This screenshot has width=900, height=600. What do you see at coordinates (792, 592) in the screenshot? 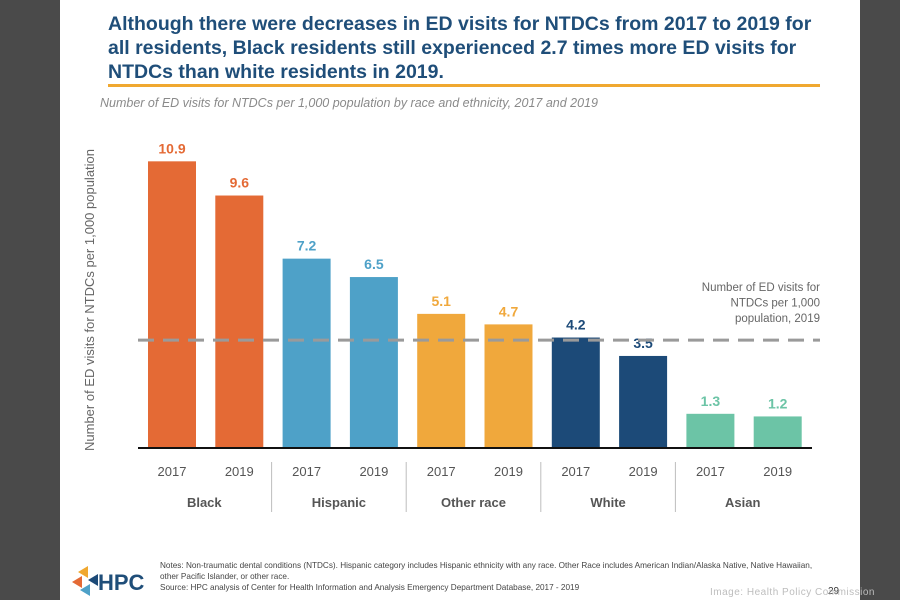
I see `image-credit: Image: Health Policy Commission` at bounding box center [792, 592].